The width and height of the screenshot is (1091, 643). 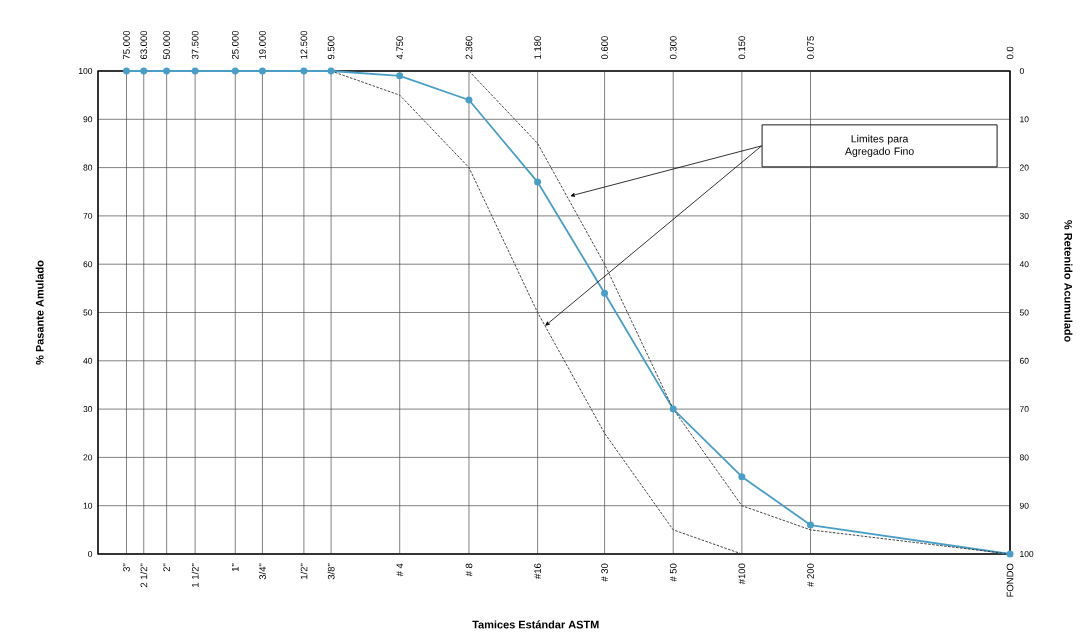 What do you see at coordinates (469, 570) in the screenshot?
I see `text: # 8` at bounding box center [469, 570].